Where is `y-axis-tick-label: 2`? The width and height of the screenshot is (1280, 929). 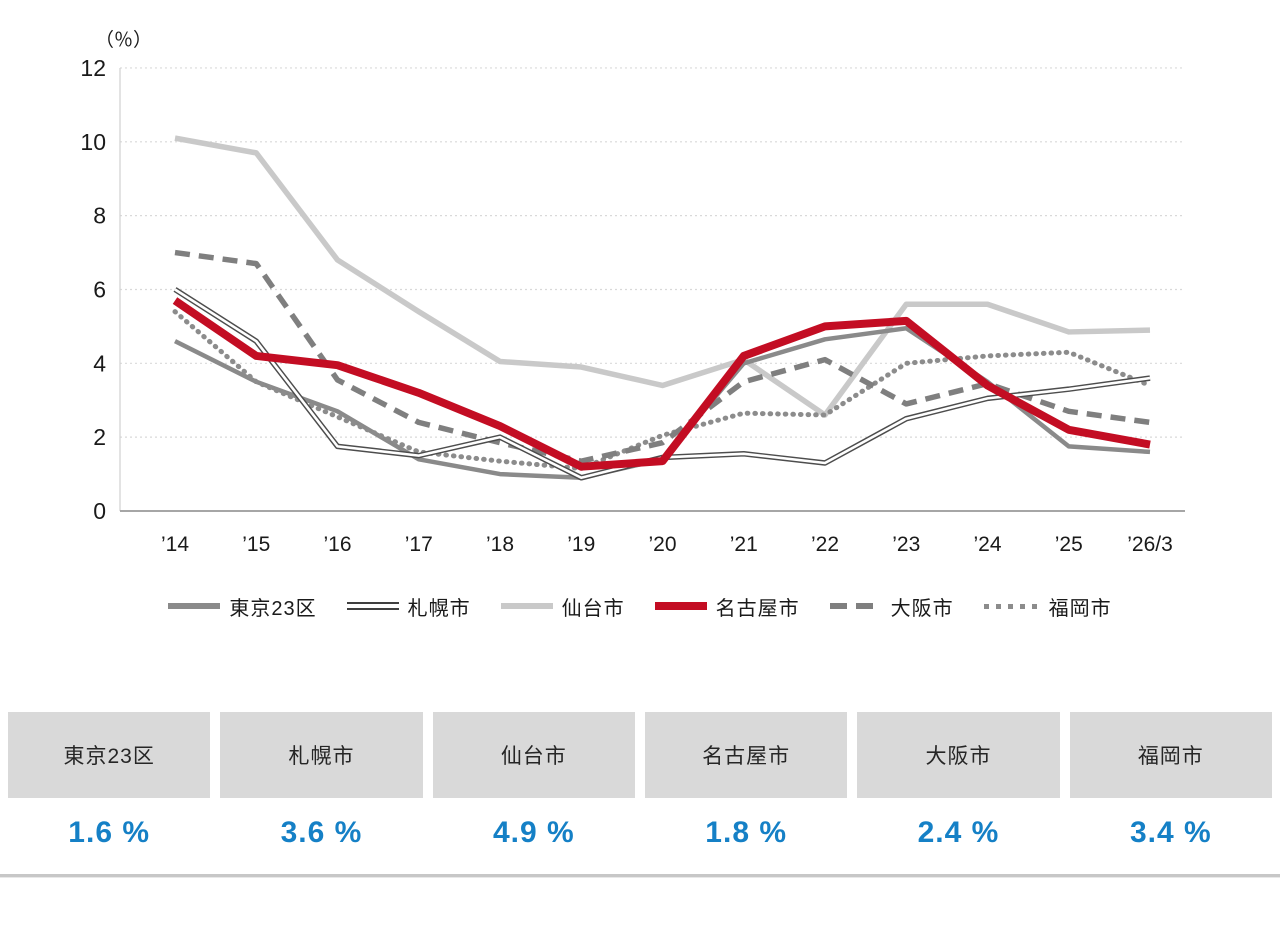 y-axis-tick-label: 2 is located at coordinates (99, 437).